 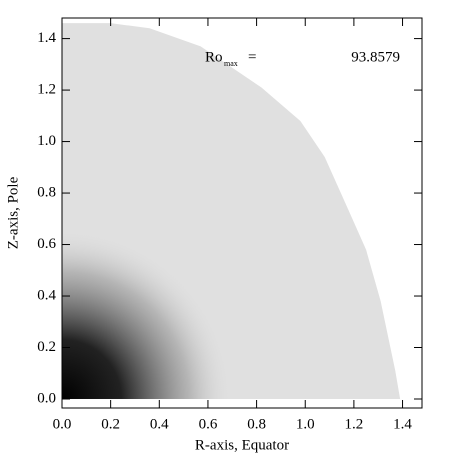 I want to click on y-tick-label: 1.2, so click(x=46, y=90).